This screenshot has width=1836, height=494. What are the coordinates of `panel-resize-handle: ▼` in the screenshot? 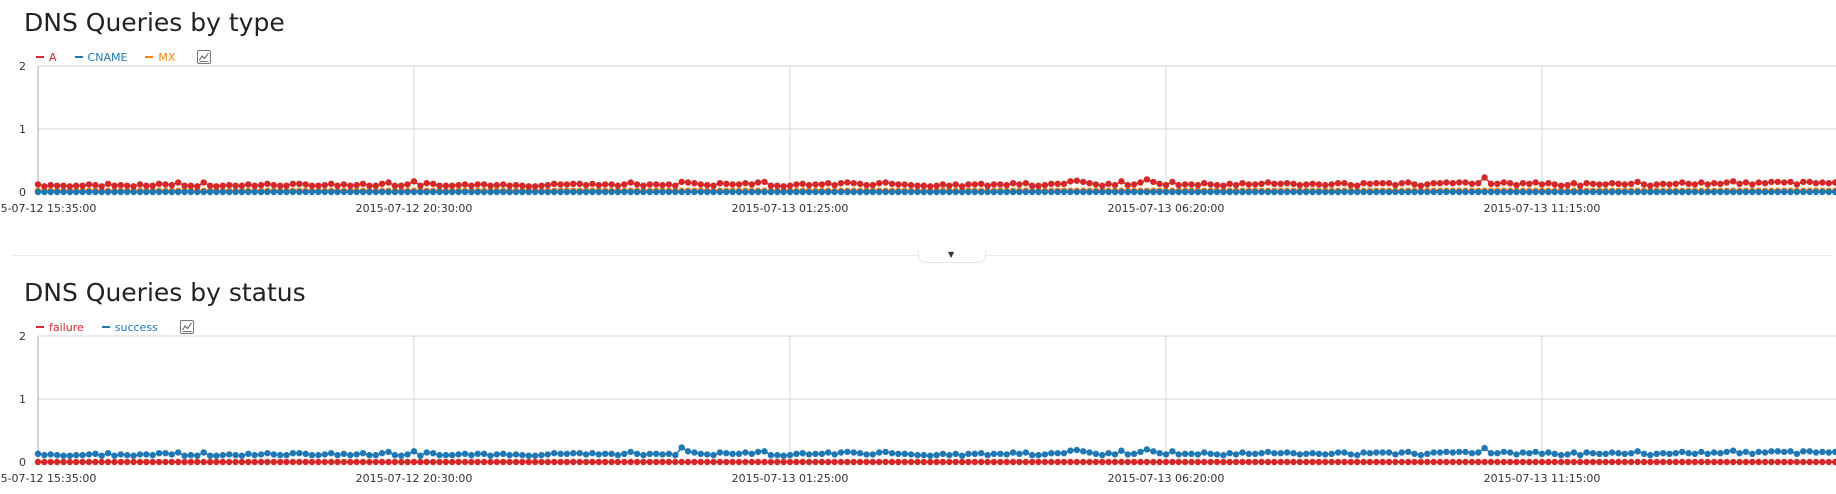 It's located at (952, 256).